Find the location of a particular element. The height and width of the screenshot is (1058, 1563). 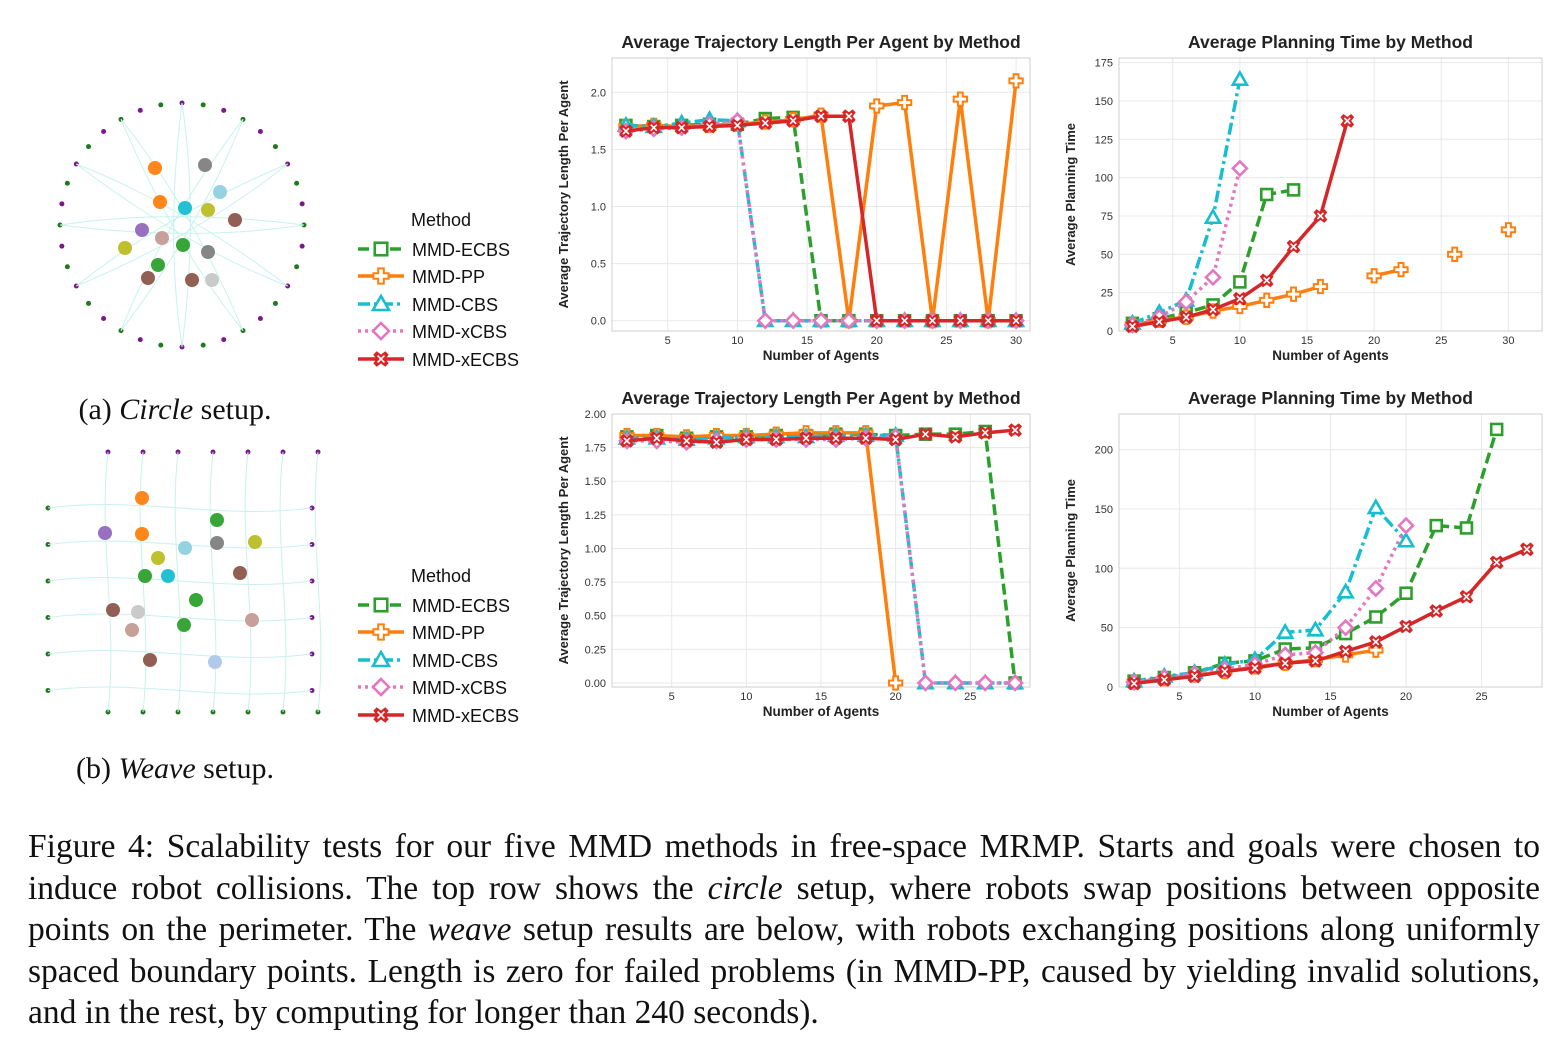

y-tick-label: 2.00 is located at coordinates (595, 415).